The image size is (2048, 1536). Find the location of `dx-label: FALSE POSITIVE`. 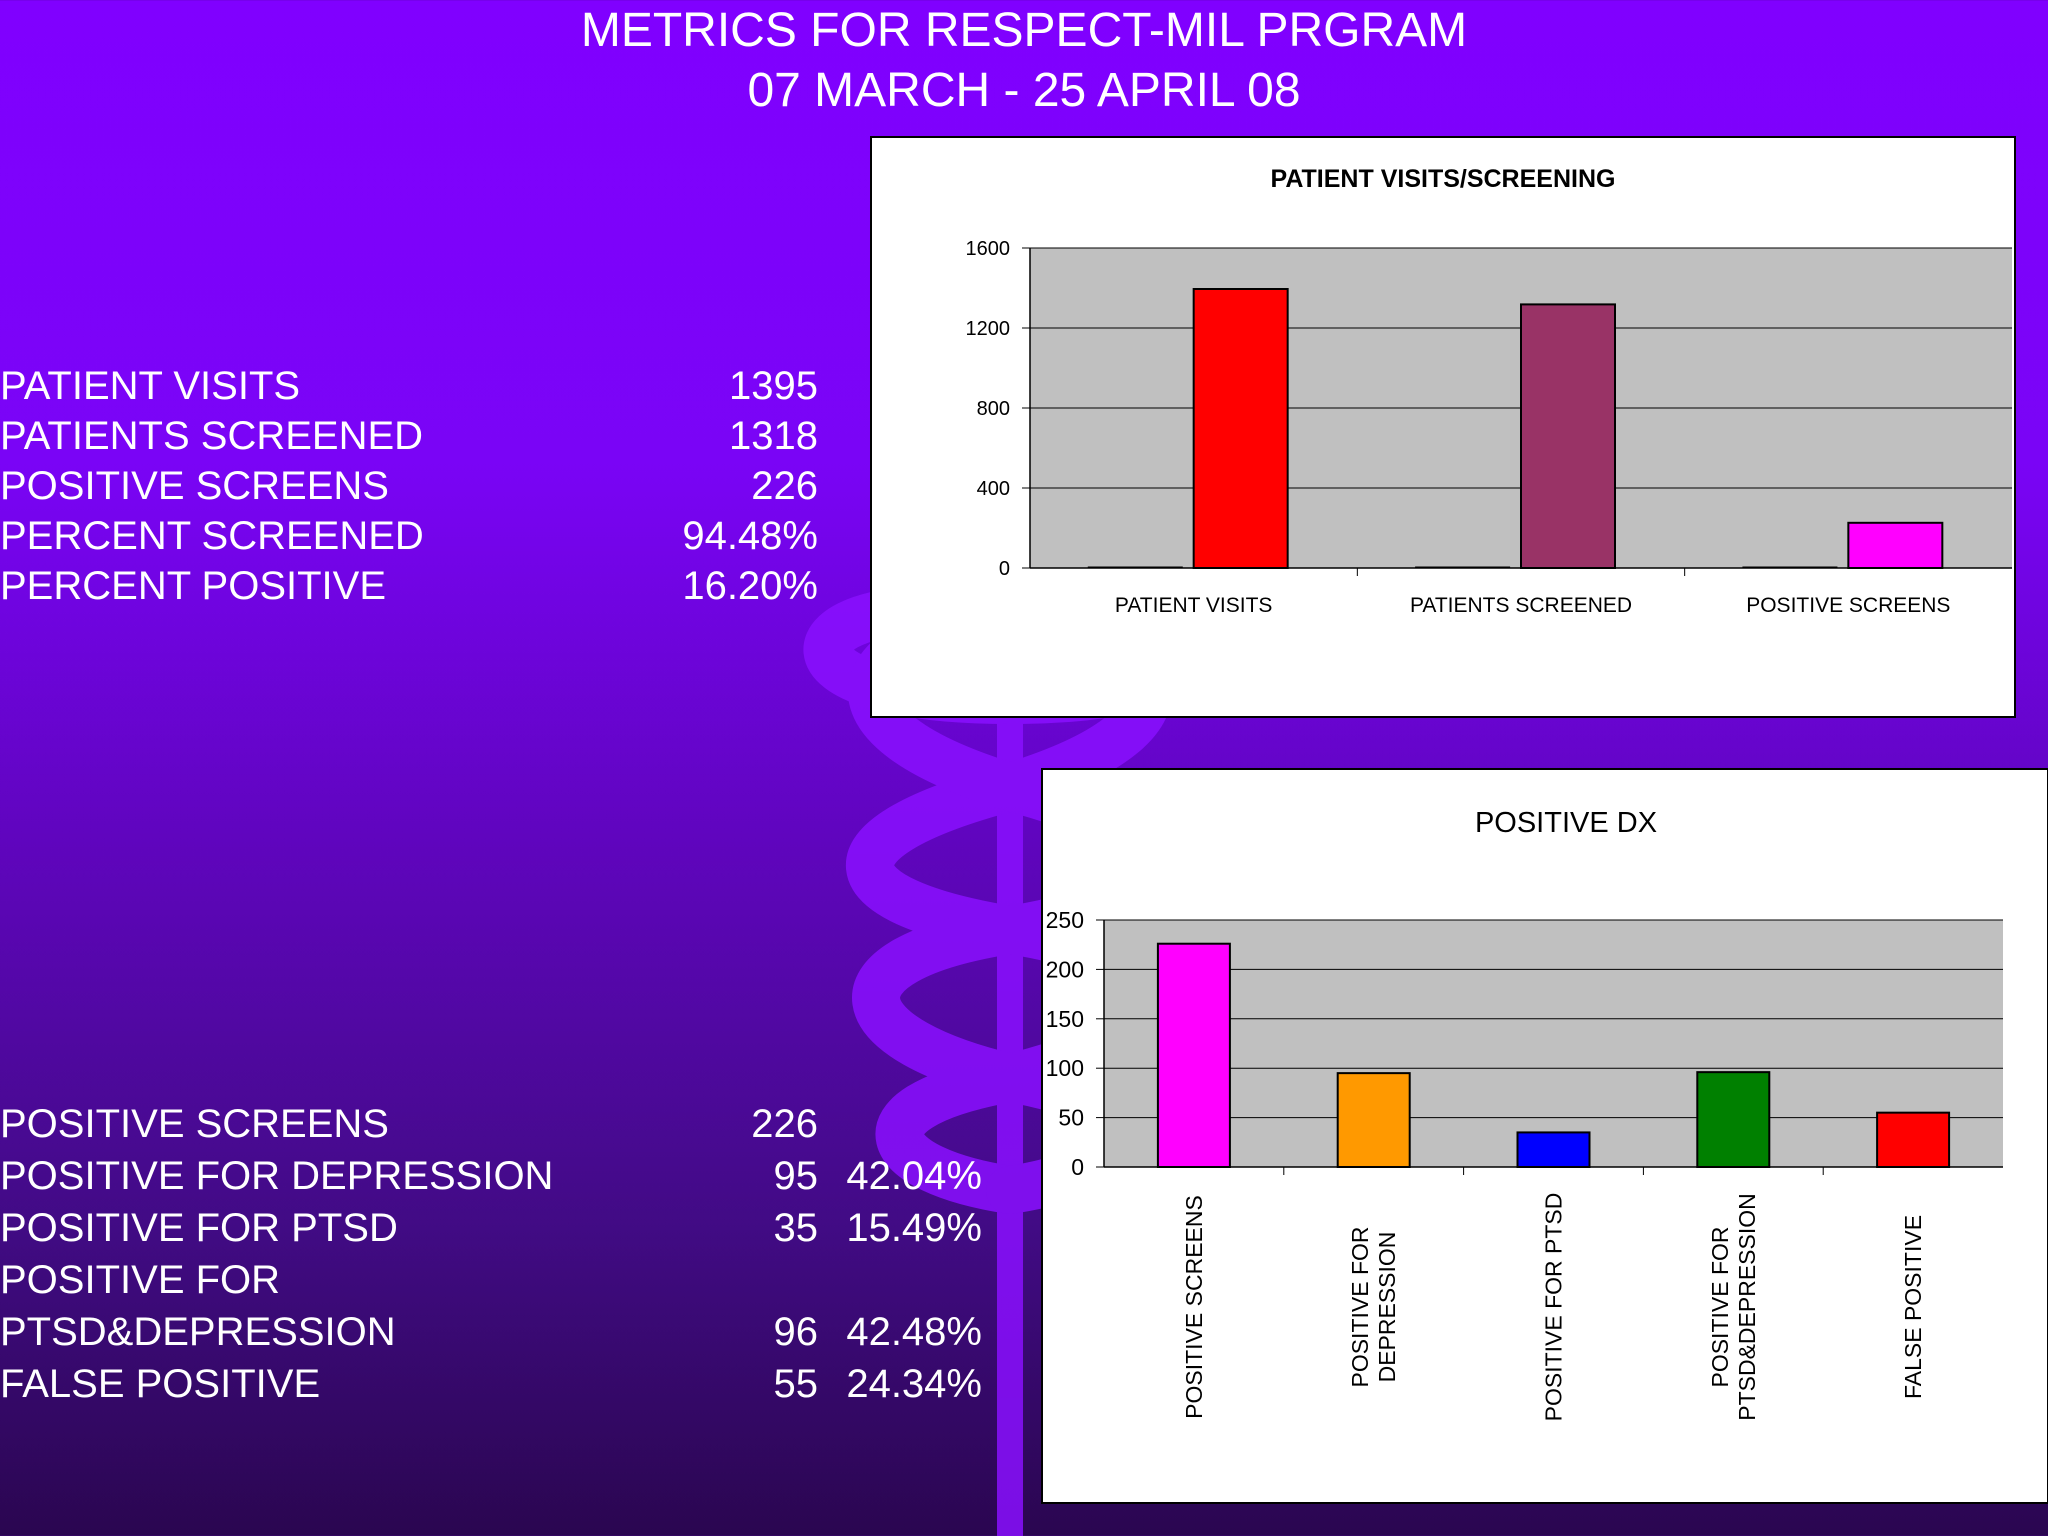

dx-label: FALSE POSITIVE is located at coordinates (160, 1384).